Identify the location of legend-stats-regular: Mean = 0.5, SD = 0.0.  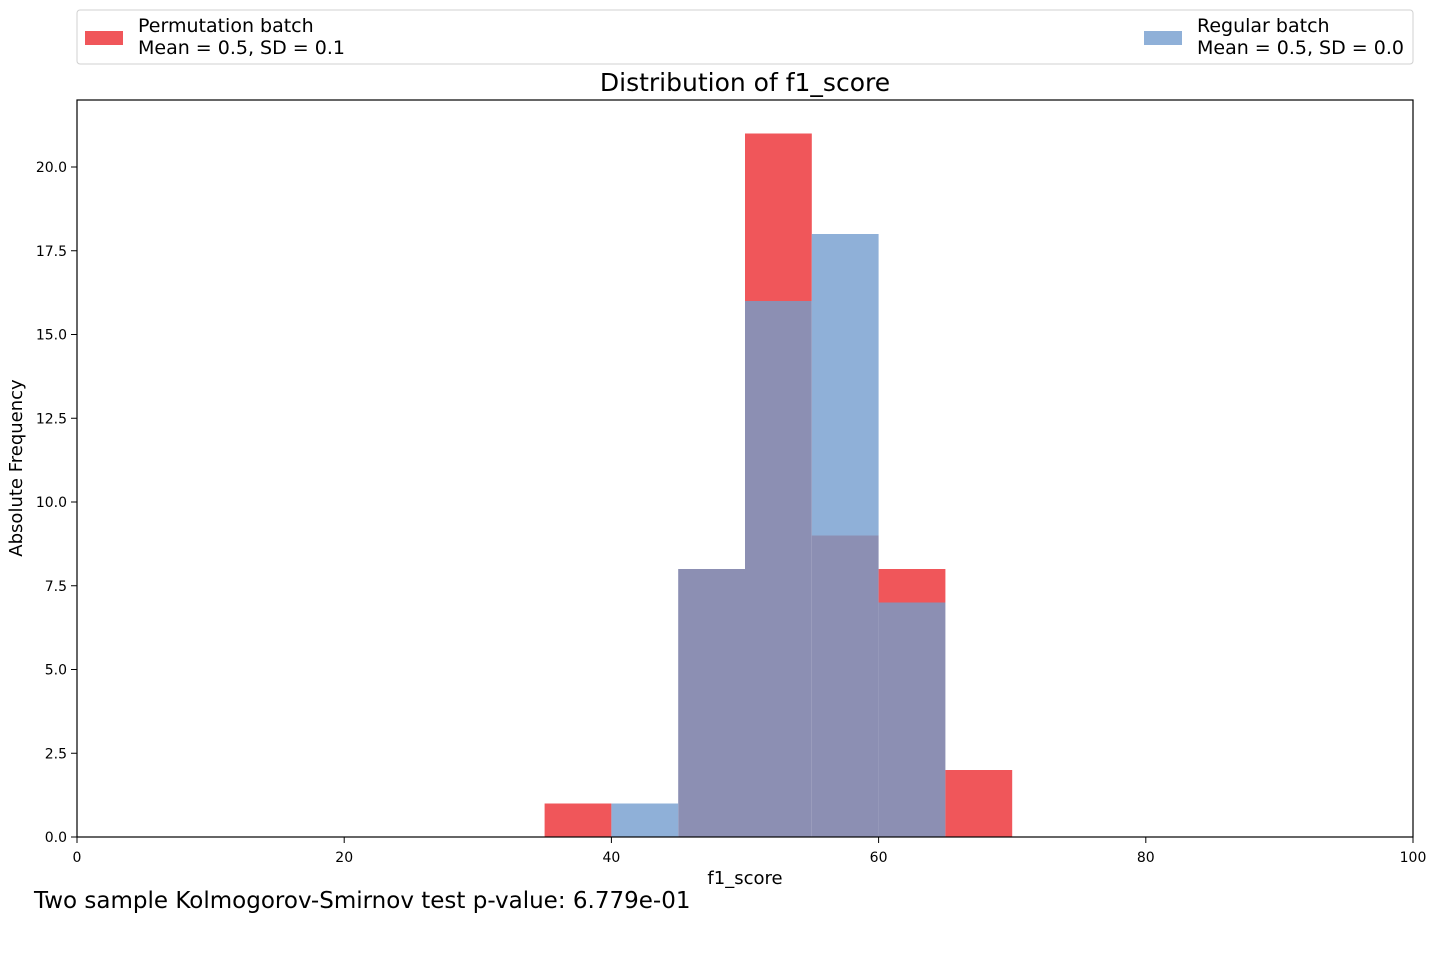
(1300, 48).